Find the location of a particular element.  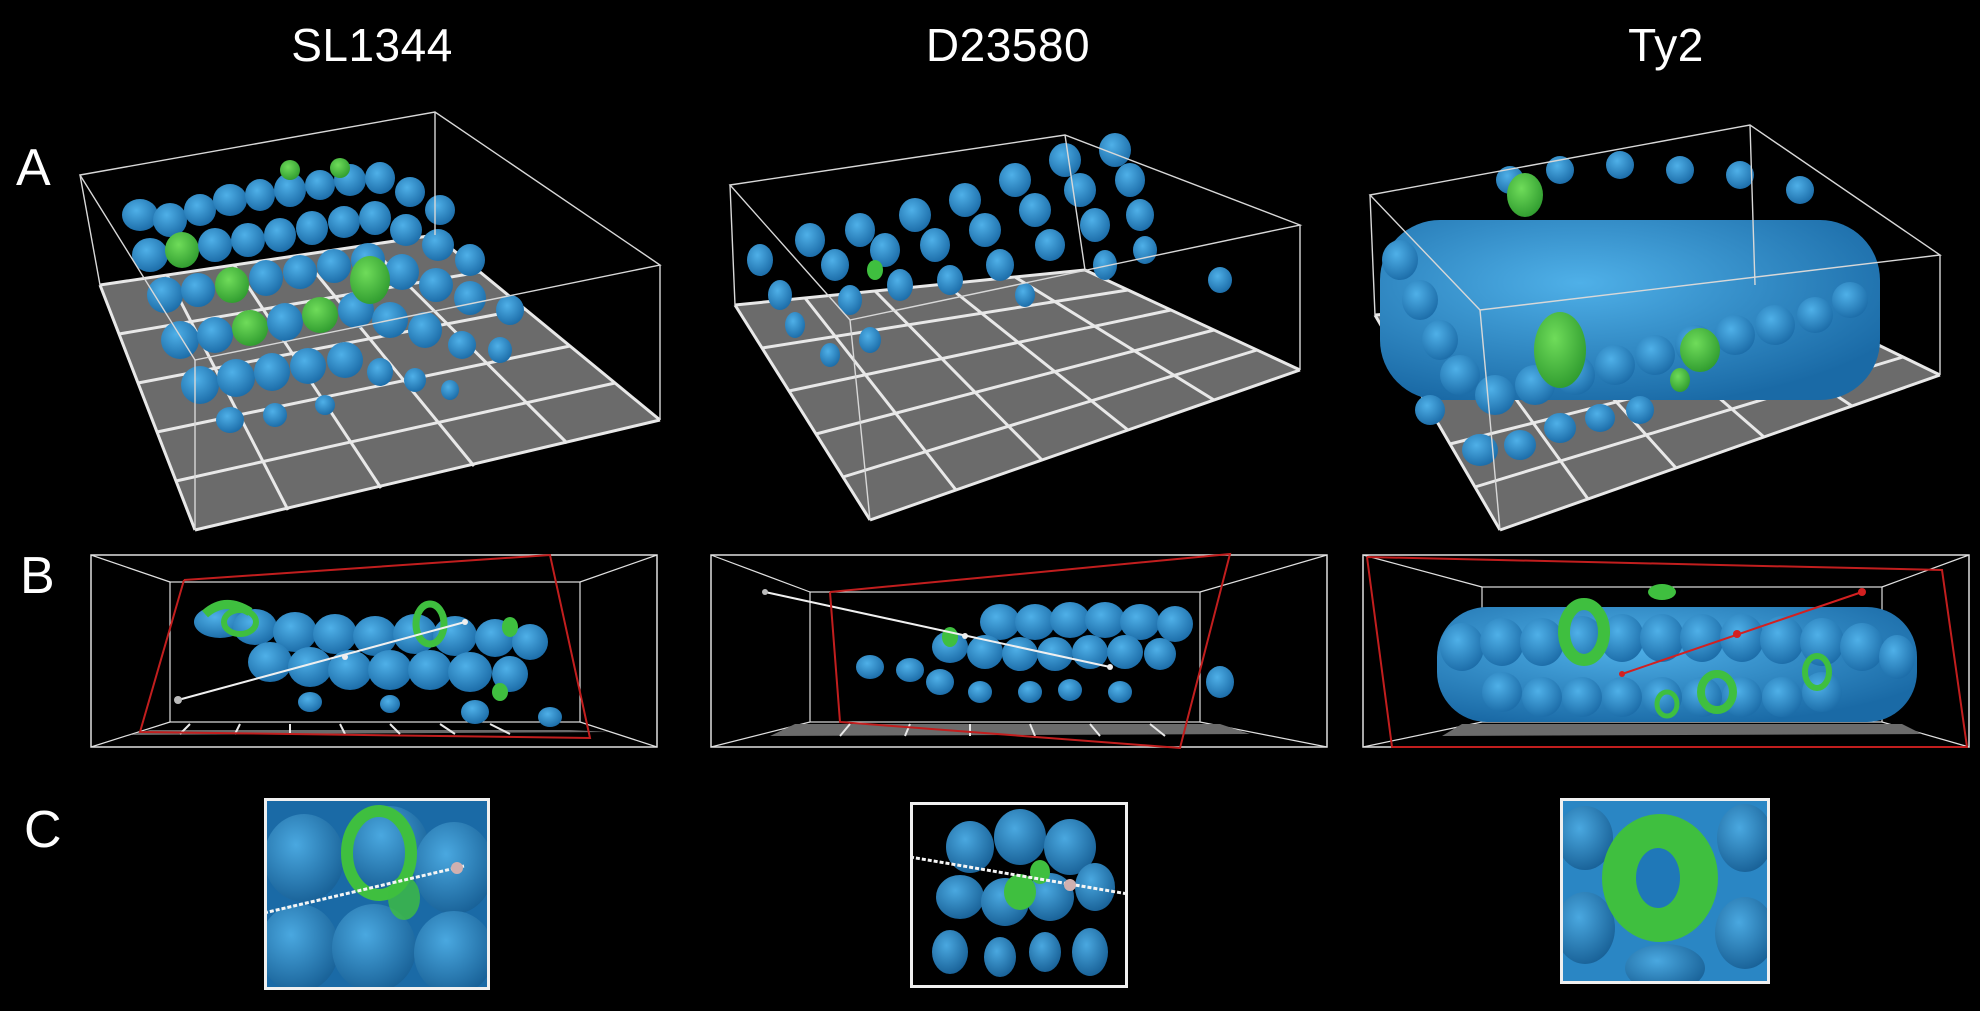

side-view-sl1344 is located at coordinates (374, 650).